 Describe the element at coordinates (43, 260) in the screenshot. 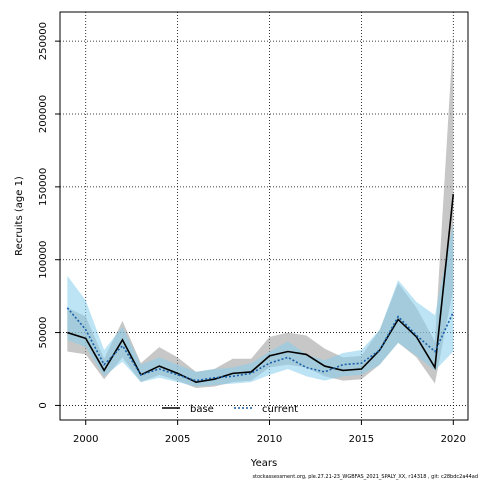

I see `y-tick-label-100000: 100000` at that location.